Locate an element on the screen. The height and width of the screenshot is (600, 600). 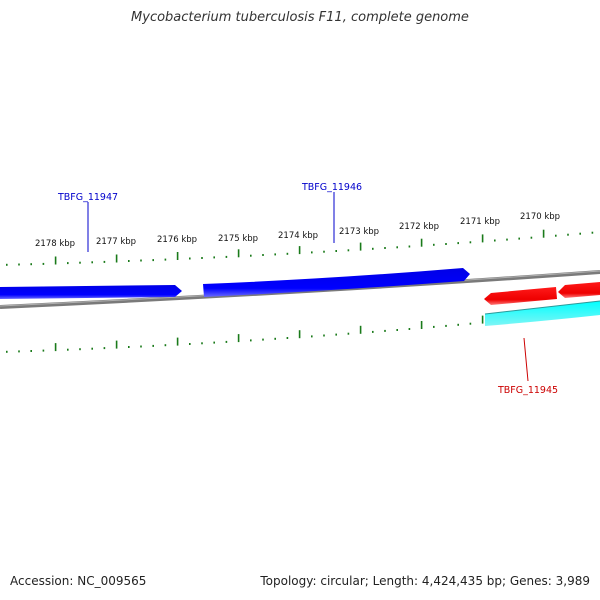
gene-label-tbfg-11945: TBFG_11945 is located at coordinates (527, 366).